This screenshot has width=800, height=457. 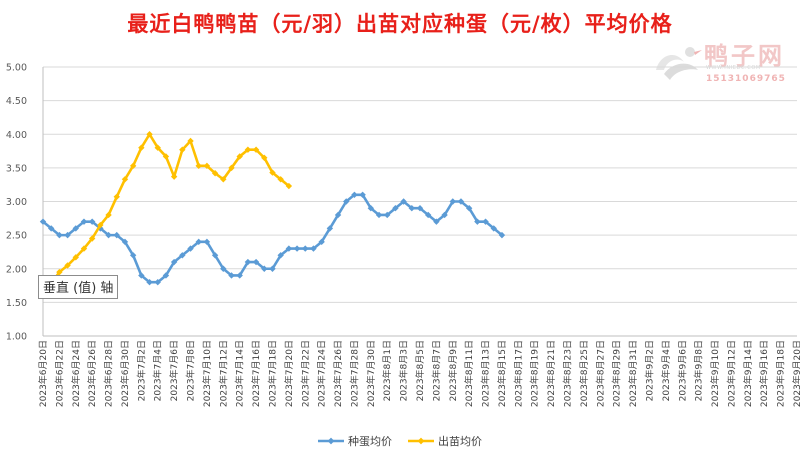 What do you see at coordinates (568, 373) in the screenshot?
I see `x-tick-label: 2023年8月23日` at bounding box center [568, 373].